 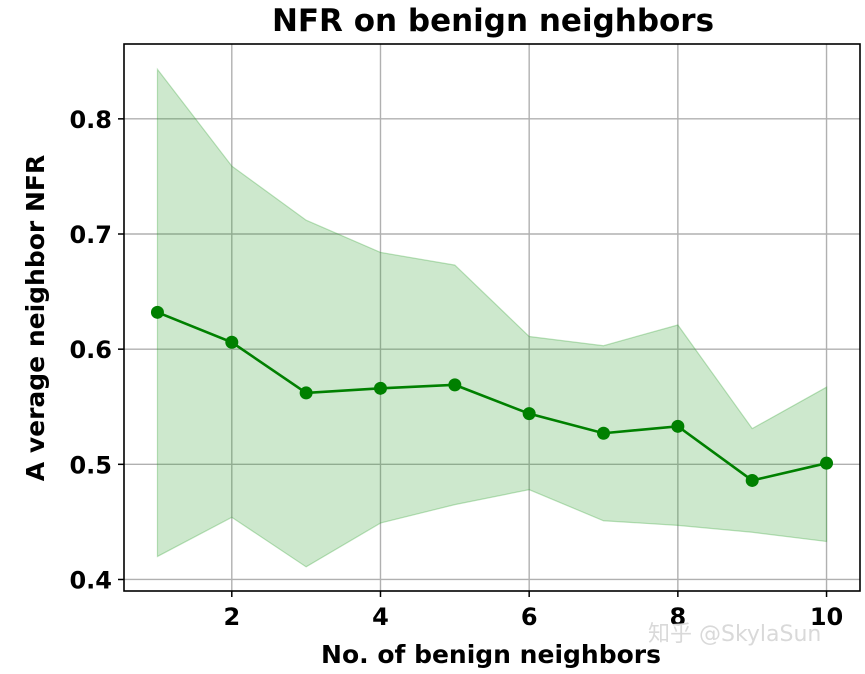 What do you see at coordinates (734, 634) in the screenshot?
I see `watermark-text: 知乎 @SkylaSun` at bounding box center [734, 634].